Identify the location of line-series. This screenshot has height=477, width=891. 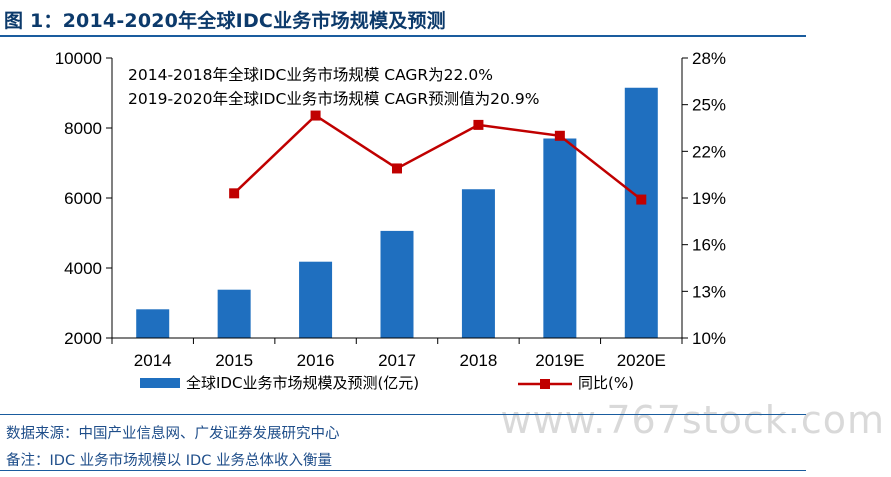
(438, 157).